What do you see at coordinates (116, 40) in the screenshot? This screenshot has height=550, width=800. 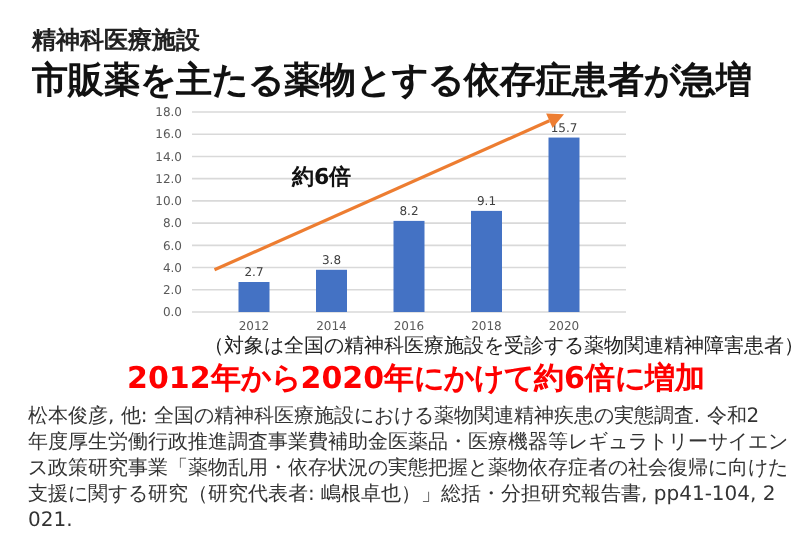 I see `chart-subtitle: 精神科医療施設` at bounding box center [116, 40].